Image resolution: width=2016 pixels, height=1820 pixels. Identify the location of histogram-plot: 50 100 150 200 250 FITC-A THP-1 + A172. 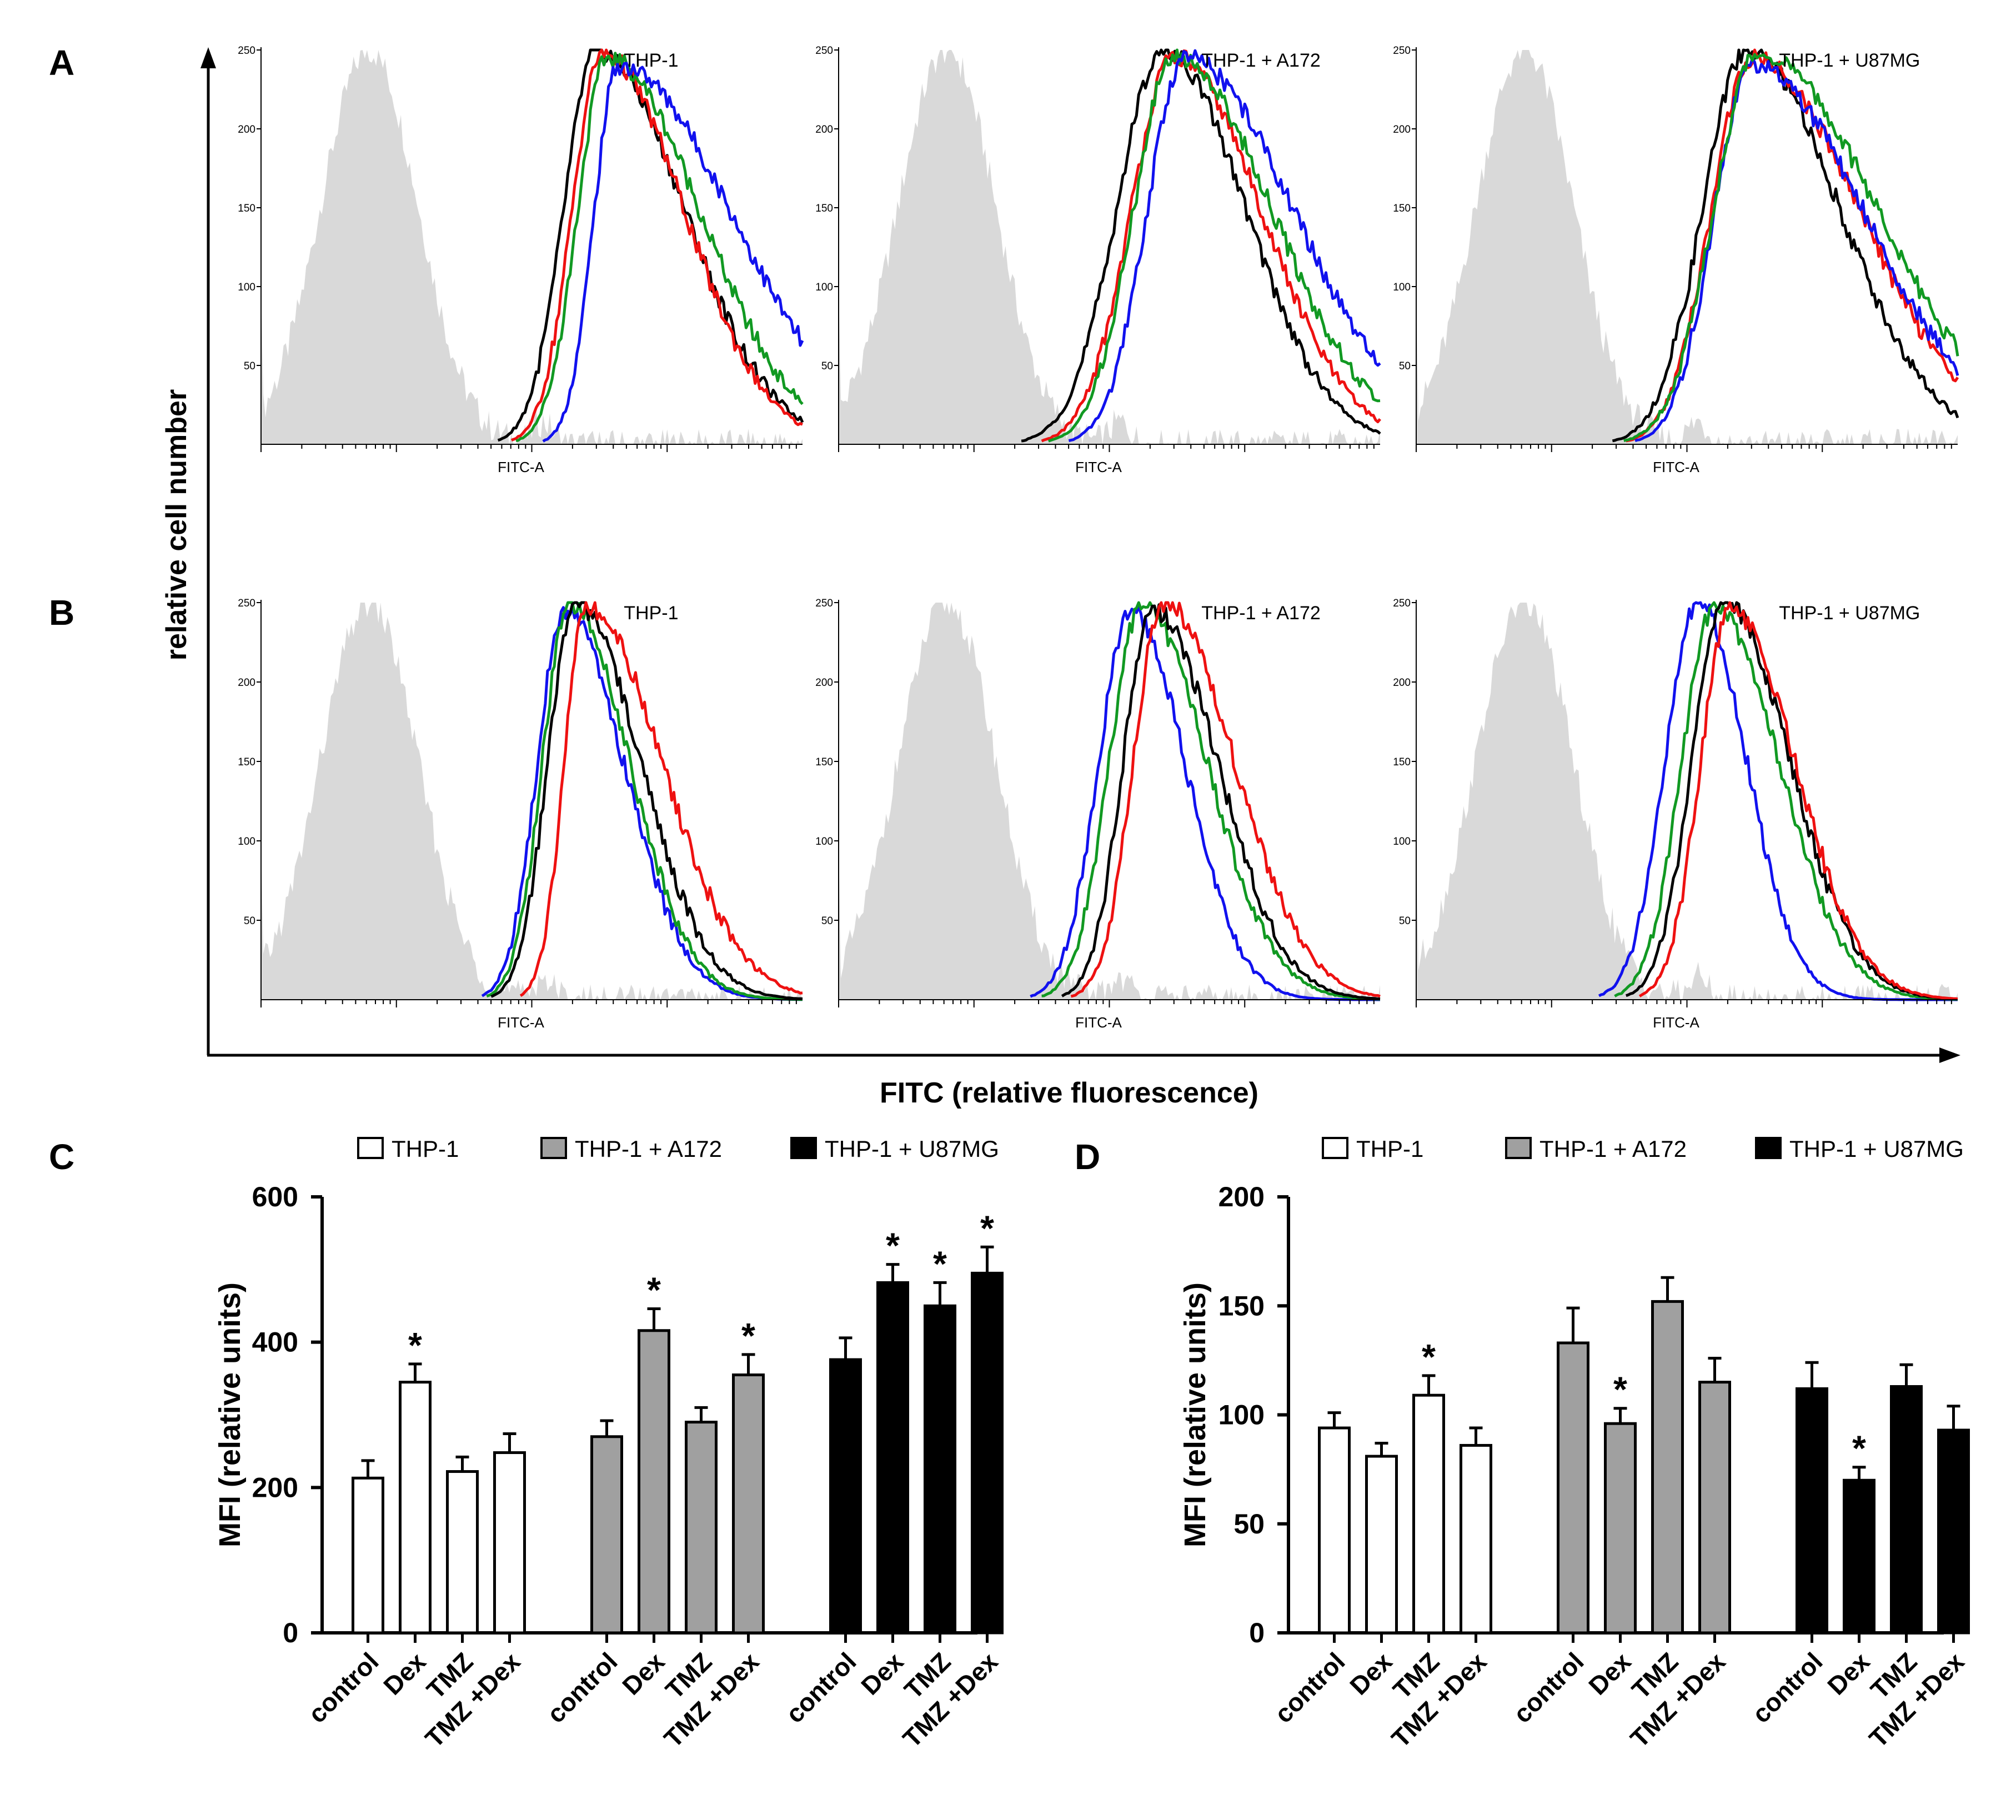
(1098, 815).